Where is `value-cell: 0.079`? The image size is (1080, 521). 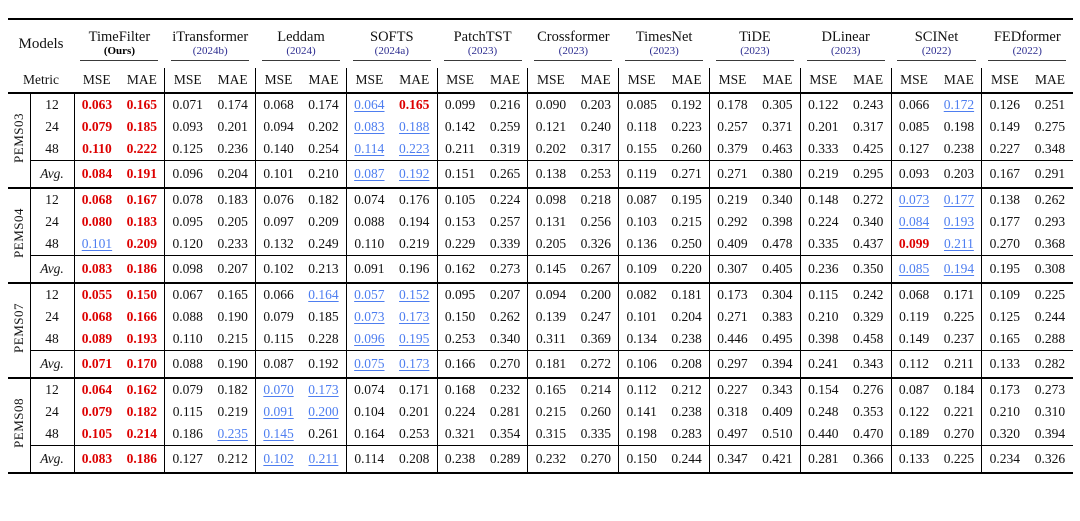
value-cell: 0.079 is located at coordinates (187, 389).